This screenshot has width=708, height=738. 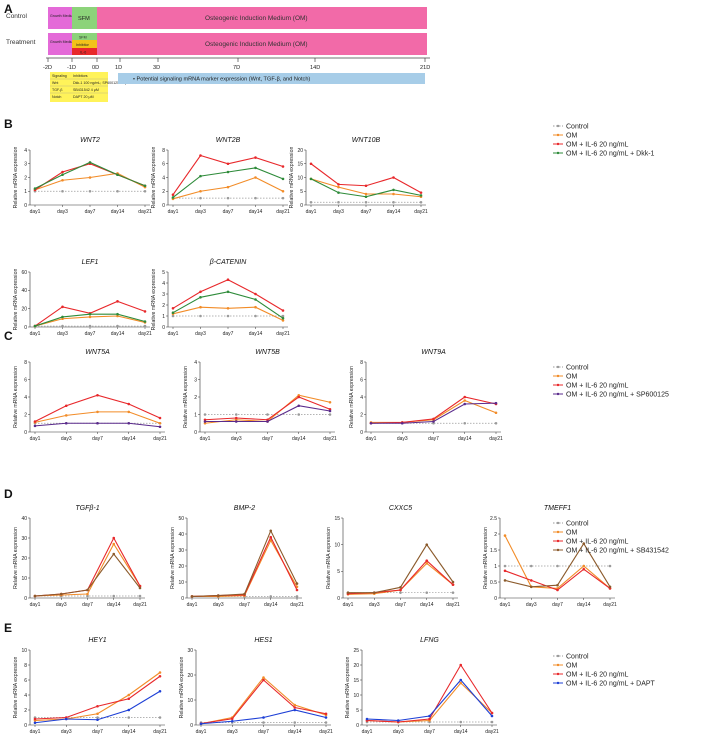 What do you see at coordinates (163, 317) in the screenshot?
I see `y-tick-label: 1` at bounding box center [163, 317].